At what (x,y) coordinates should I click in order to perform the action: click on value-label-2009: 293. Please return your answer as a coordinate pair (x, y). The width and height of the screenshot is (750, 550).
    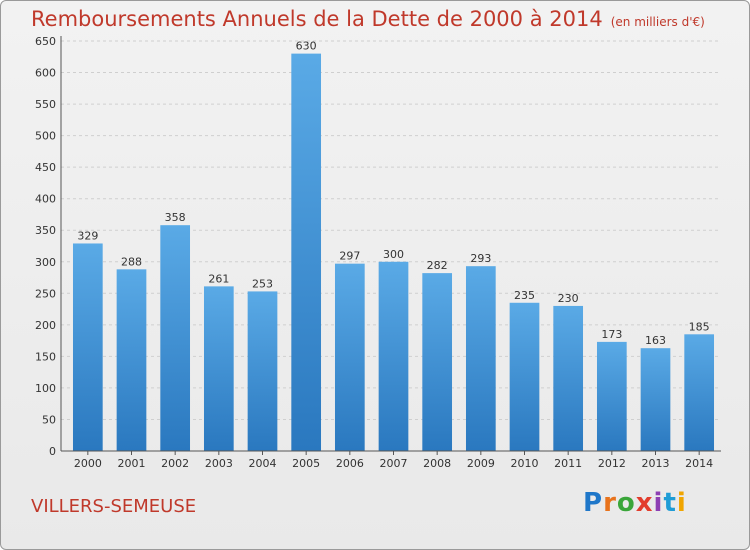
    Looking at the image, I should click on (480, 258).